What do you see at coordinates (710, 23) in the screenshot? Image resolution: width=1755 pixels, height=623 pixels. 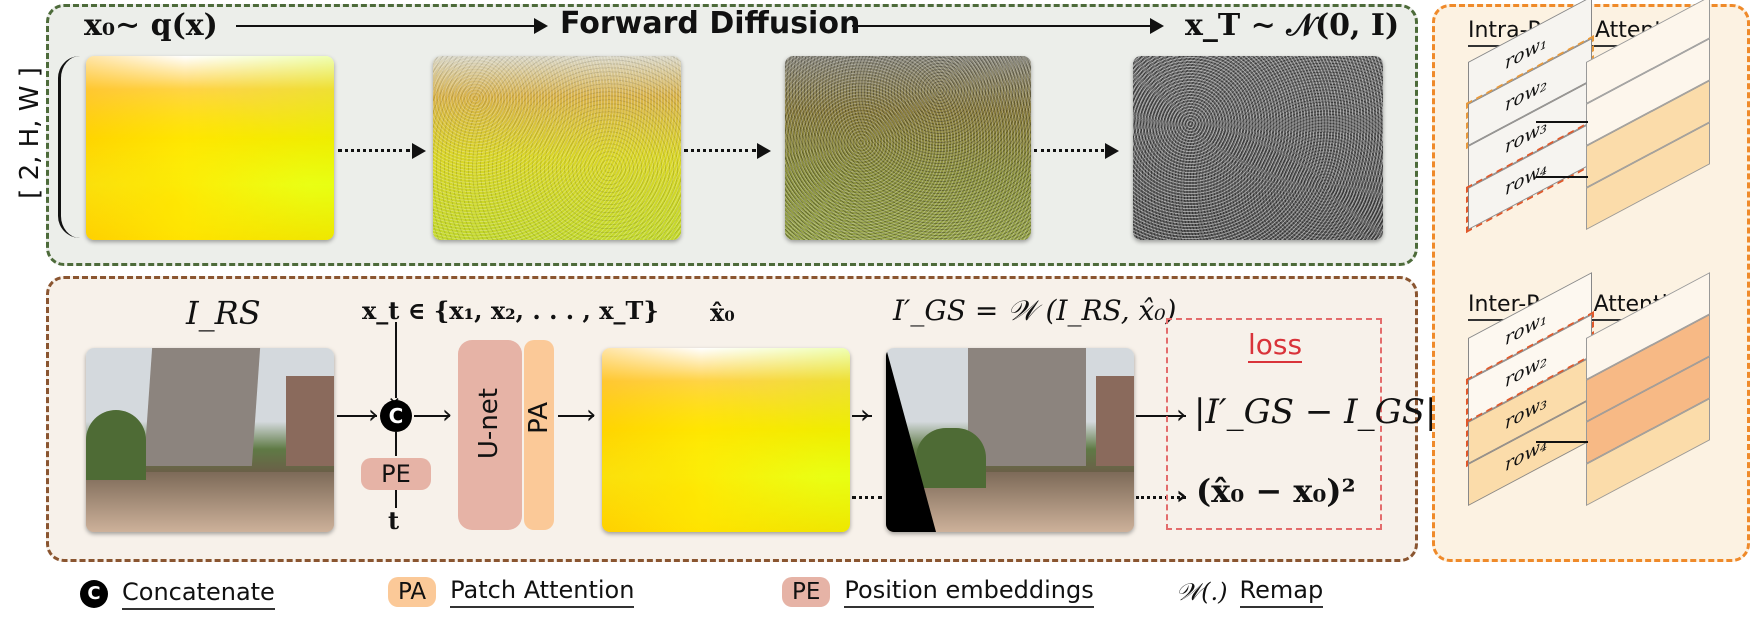 I see `forward-diffusion-title: Forward Diffusion` at bounding box center [710, 23].